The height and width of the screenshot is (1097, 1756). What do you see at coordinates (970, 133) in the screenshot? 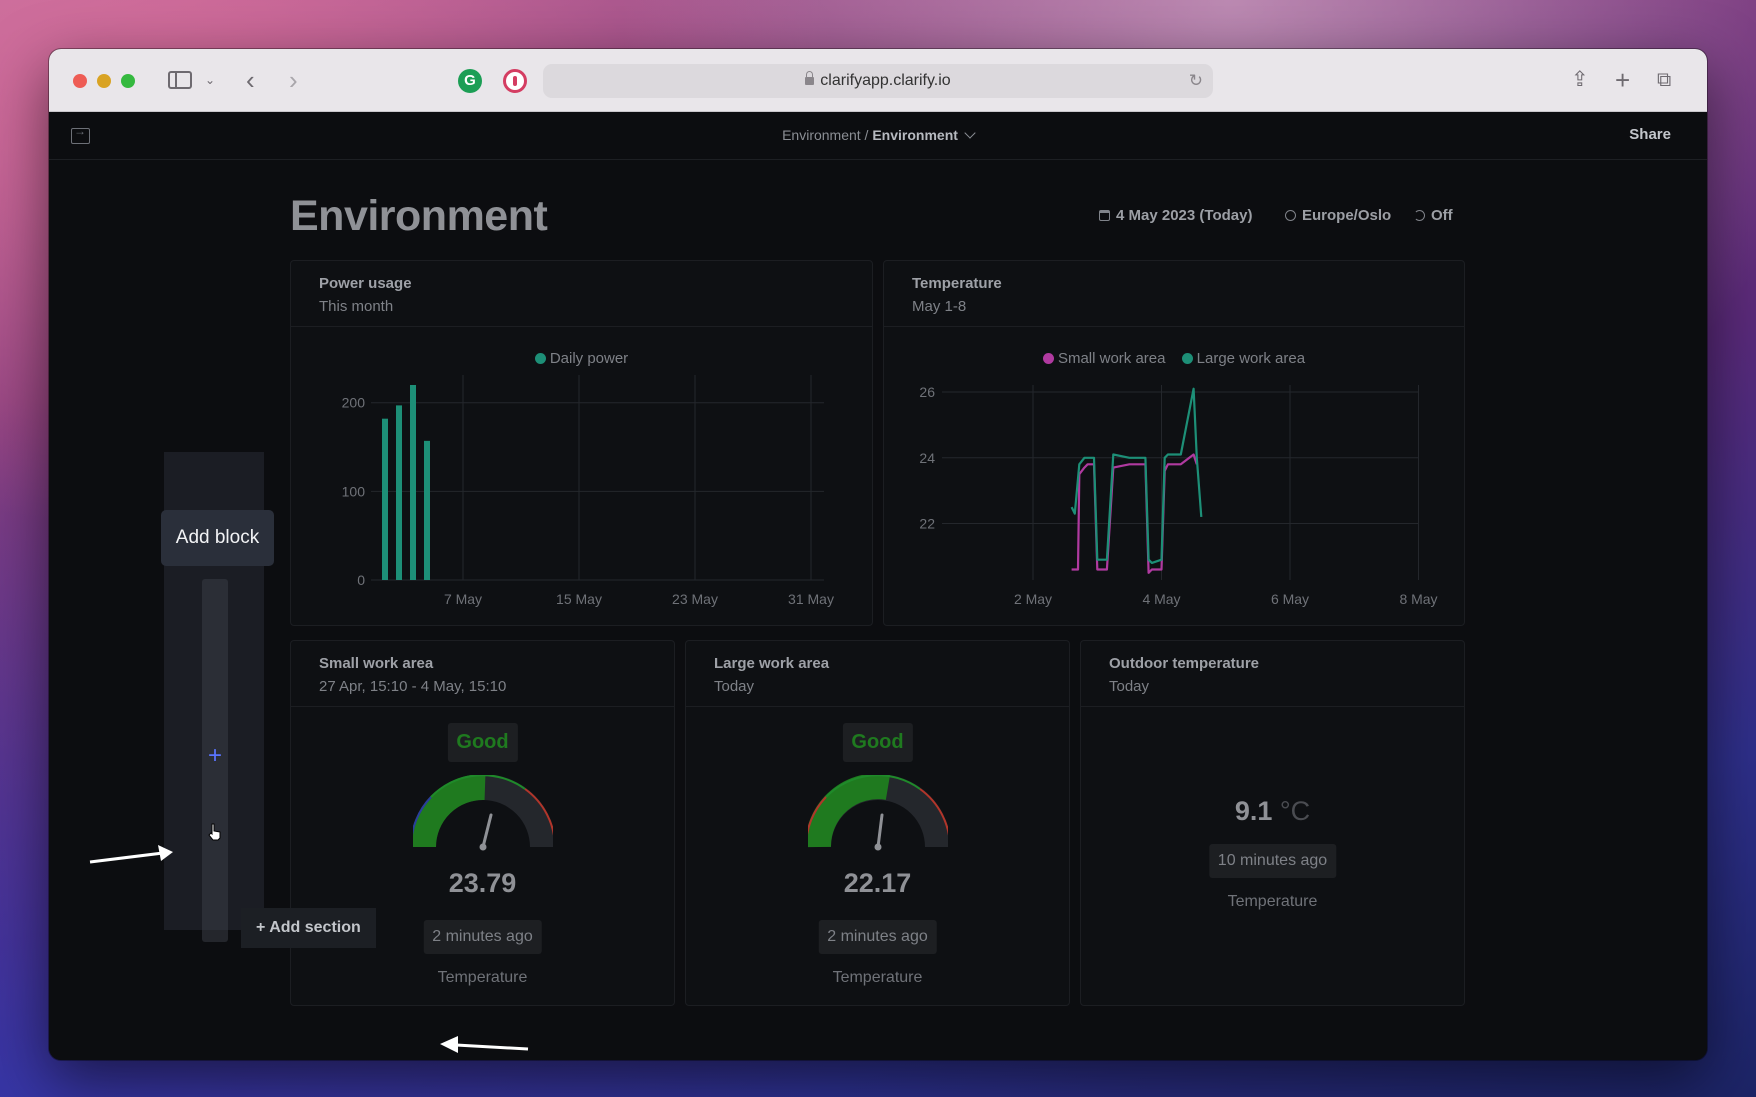
I see `chevron-down-icon` at bounding box center [970, 133].